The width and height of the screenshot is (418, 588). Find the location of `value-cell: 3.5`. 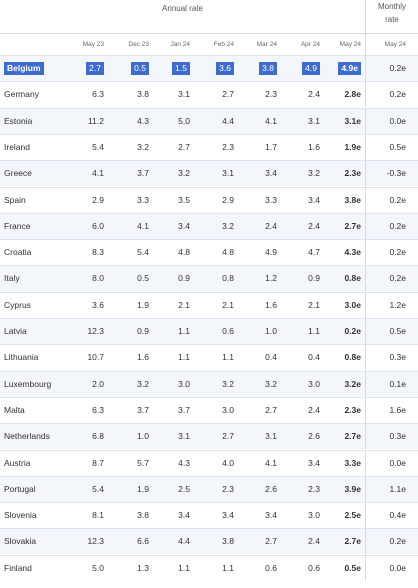

value-cell: 3.5 is located at coordinates (184, 199).